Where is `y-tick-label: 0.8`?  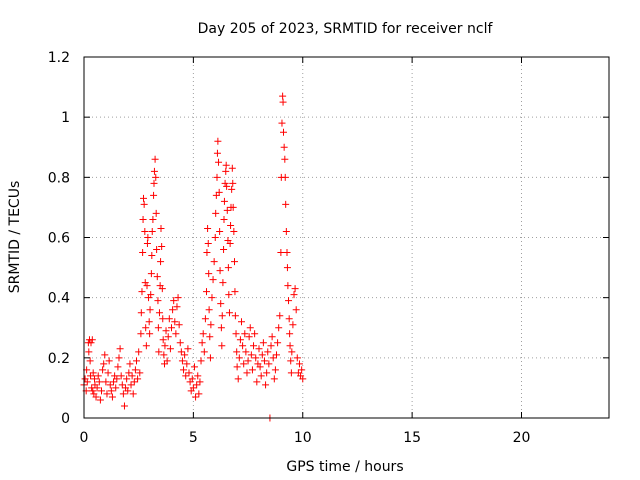
y-tick-label: 0.8 is located at coordinates (59, 178).